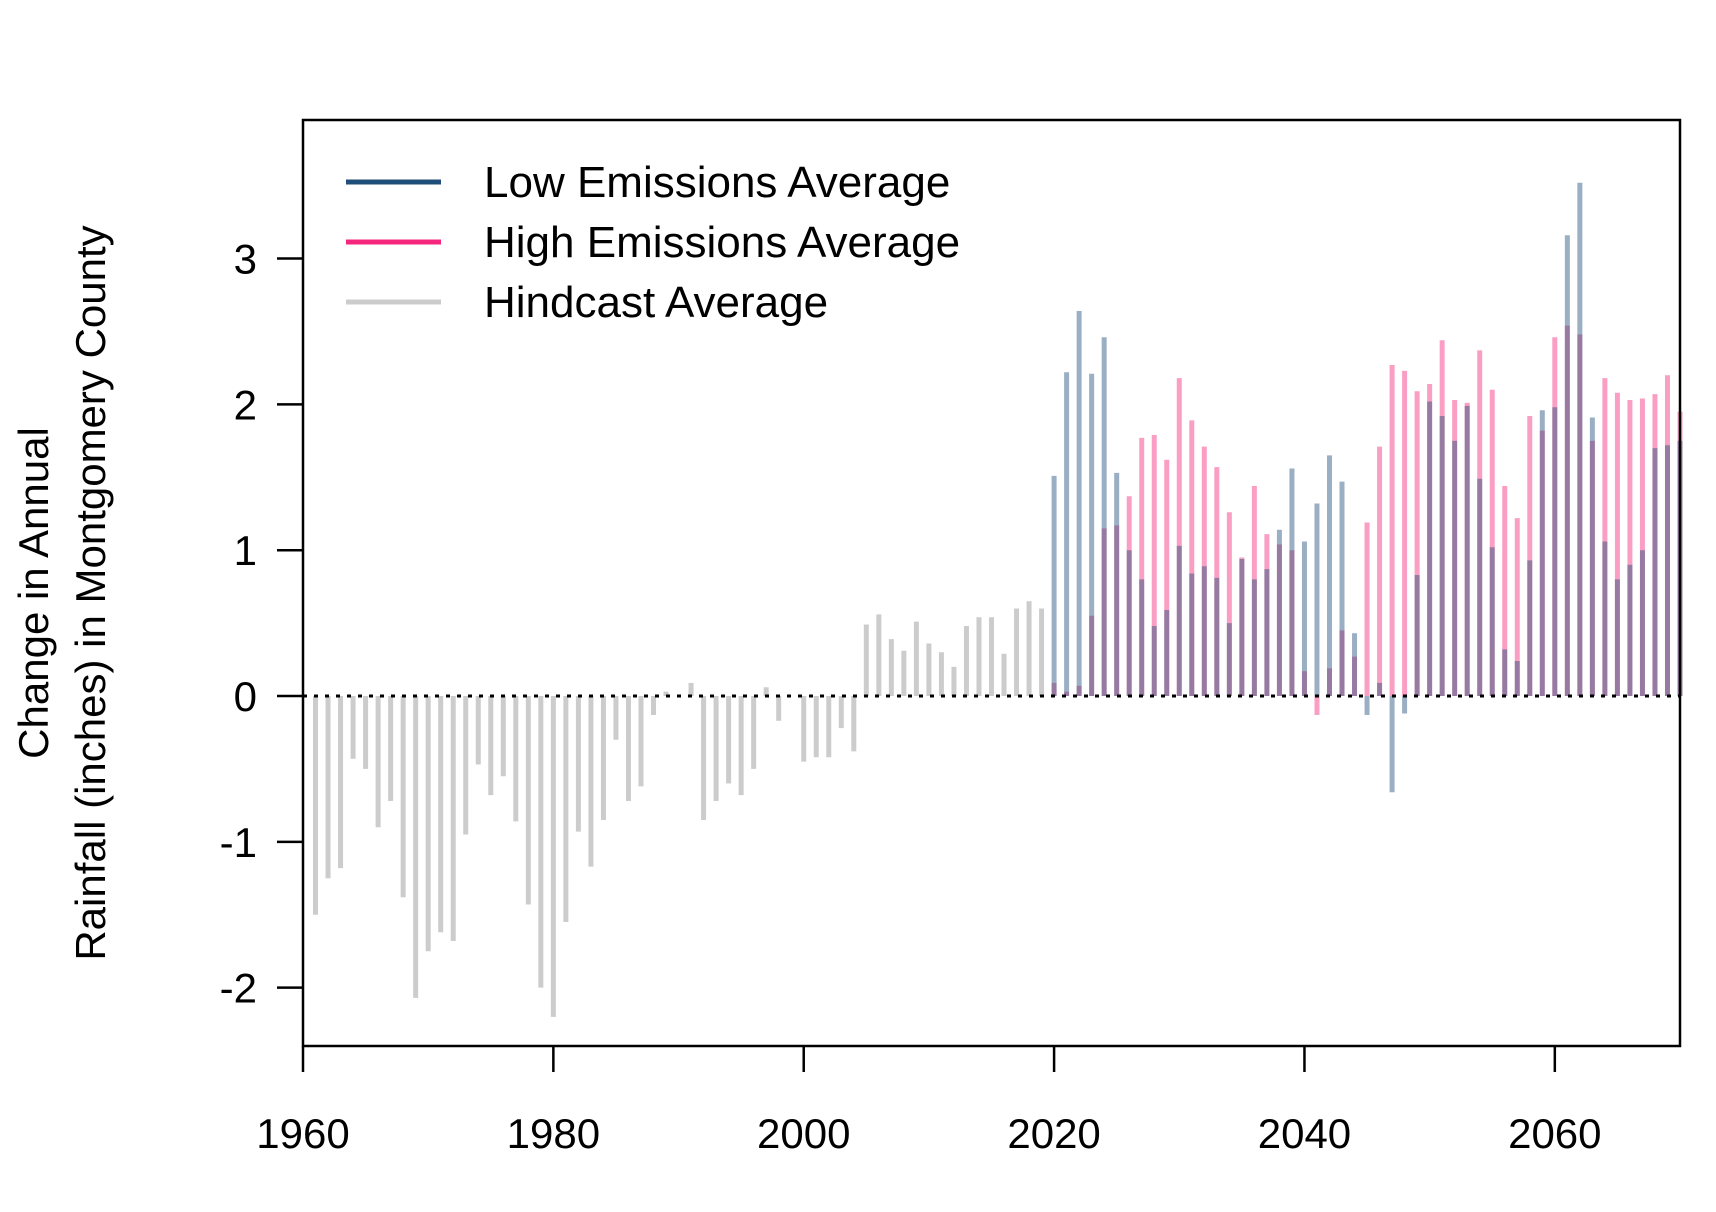 Image resolution: width=1716 pixels, height=1212 pixels. I want to click on x-tick-label-2040: 2040, so click(1304, 1133).